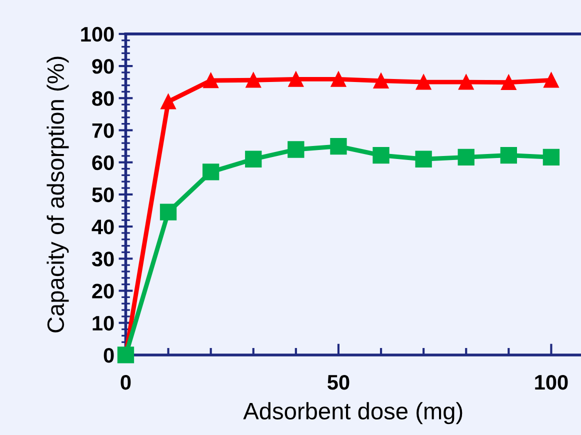  I want to click on y-tick-label: 80, so click(103, 98).